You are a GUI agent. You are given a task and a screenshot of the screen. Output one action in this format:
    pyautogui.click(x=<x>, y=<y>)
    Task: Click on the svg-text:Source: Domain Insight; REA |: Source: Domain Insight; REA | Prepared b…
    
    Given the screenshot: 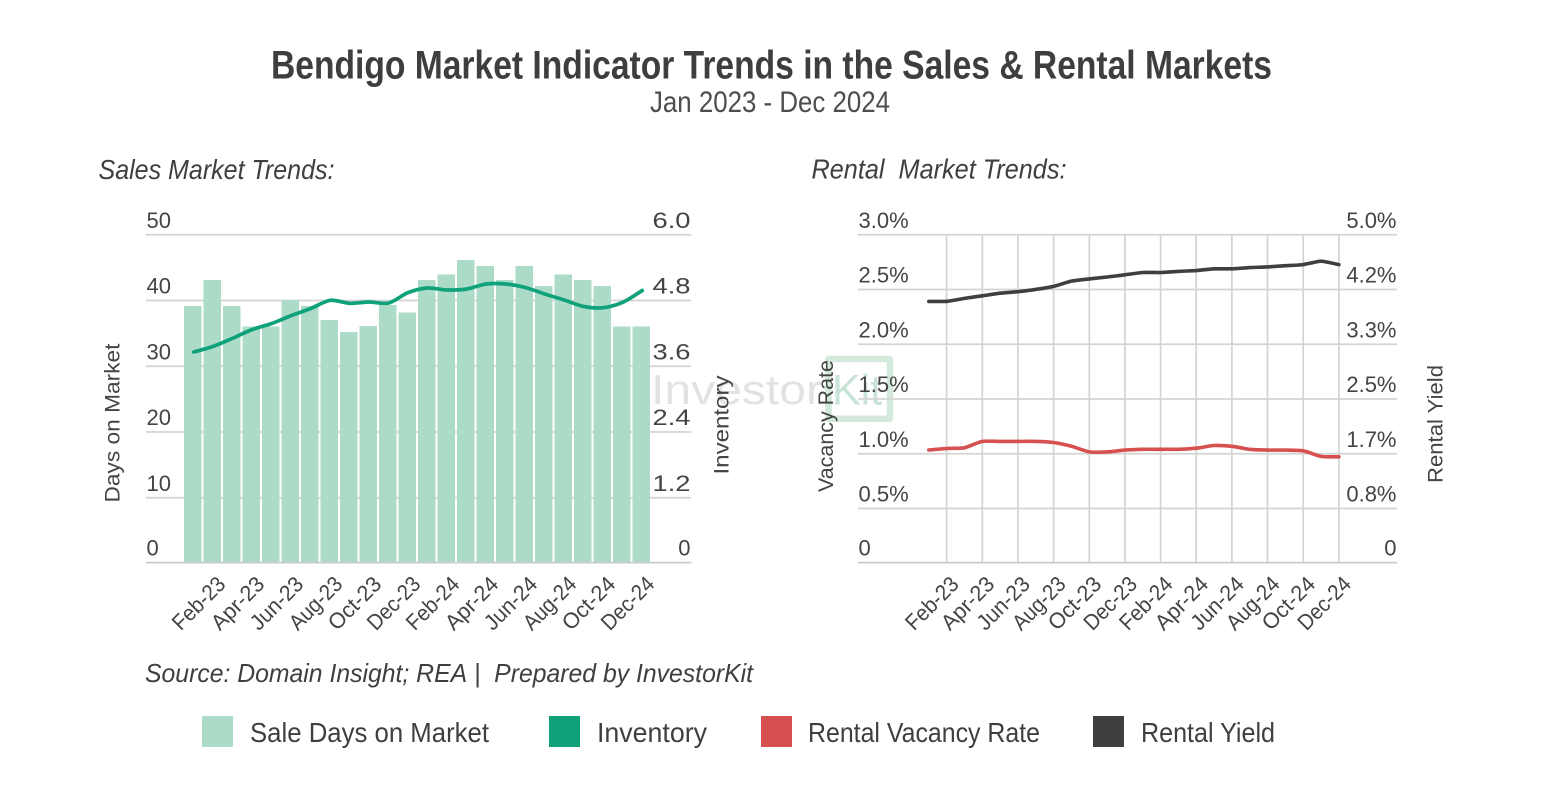 What is the action you would take?
    pyautogui.click(x=450, y=673)
    